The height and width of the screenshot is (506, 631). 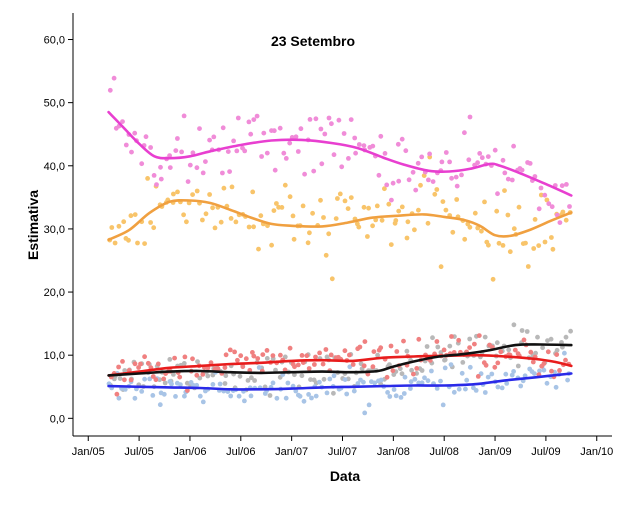 I want to click on x-tick-label: Jan/07, so click(x=291, y=452).